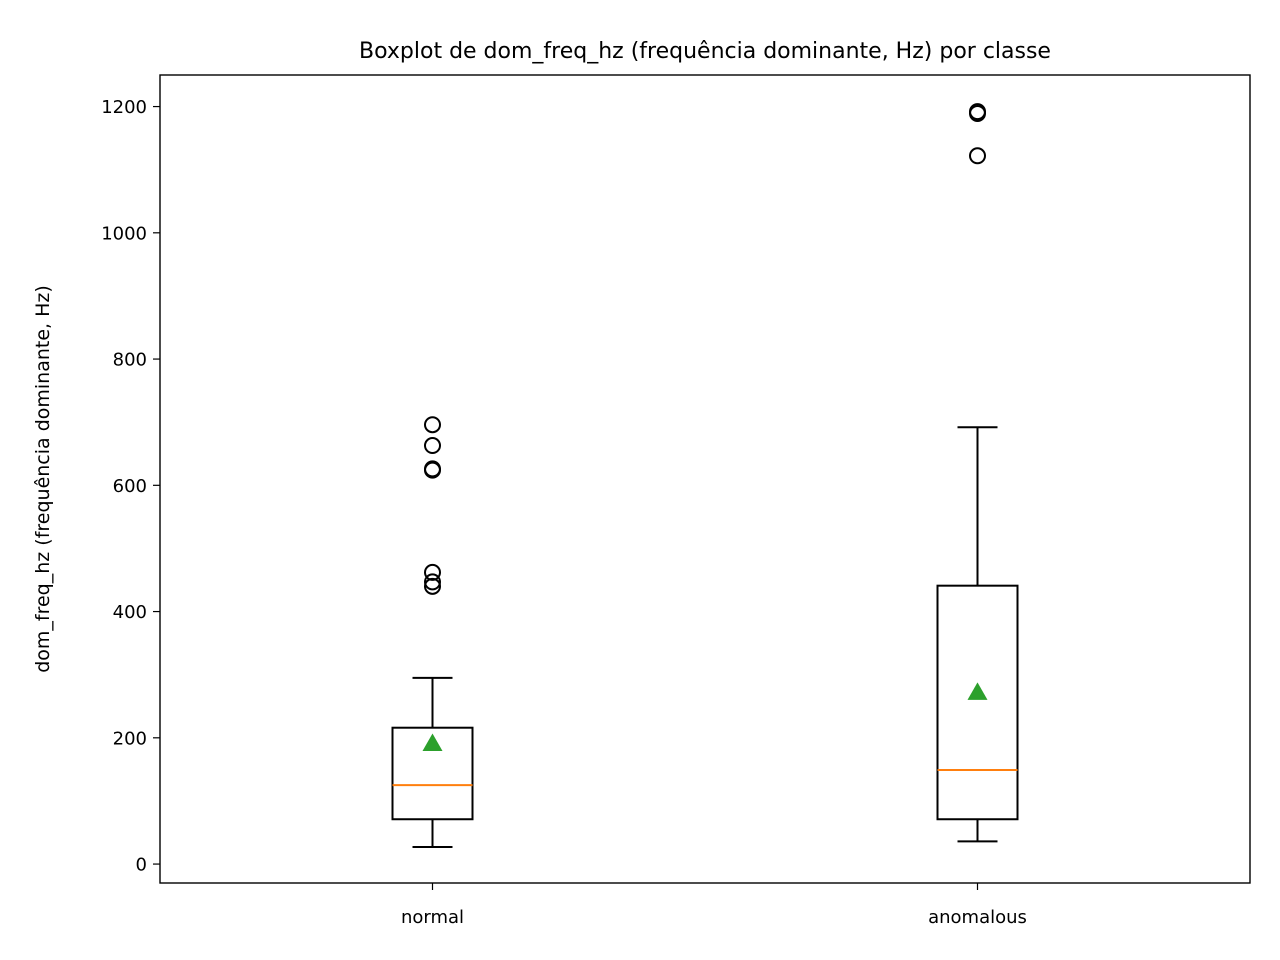 Image resolution: width=1280 pixels, height=960 pixels. Describe the element at coordinates (141, 865) in the screenshot. I see `y-tick-label: 0` at that location.